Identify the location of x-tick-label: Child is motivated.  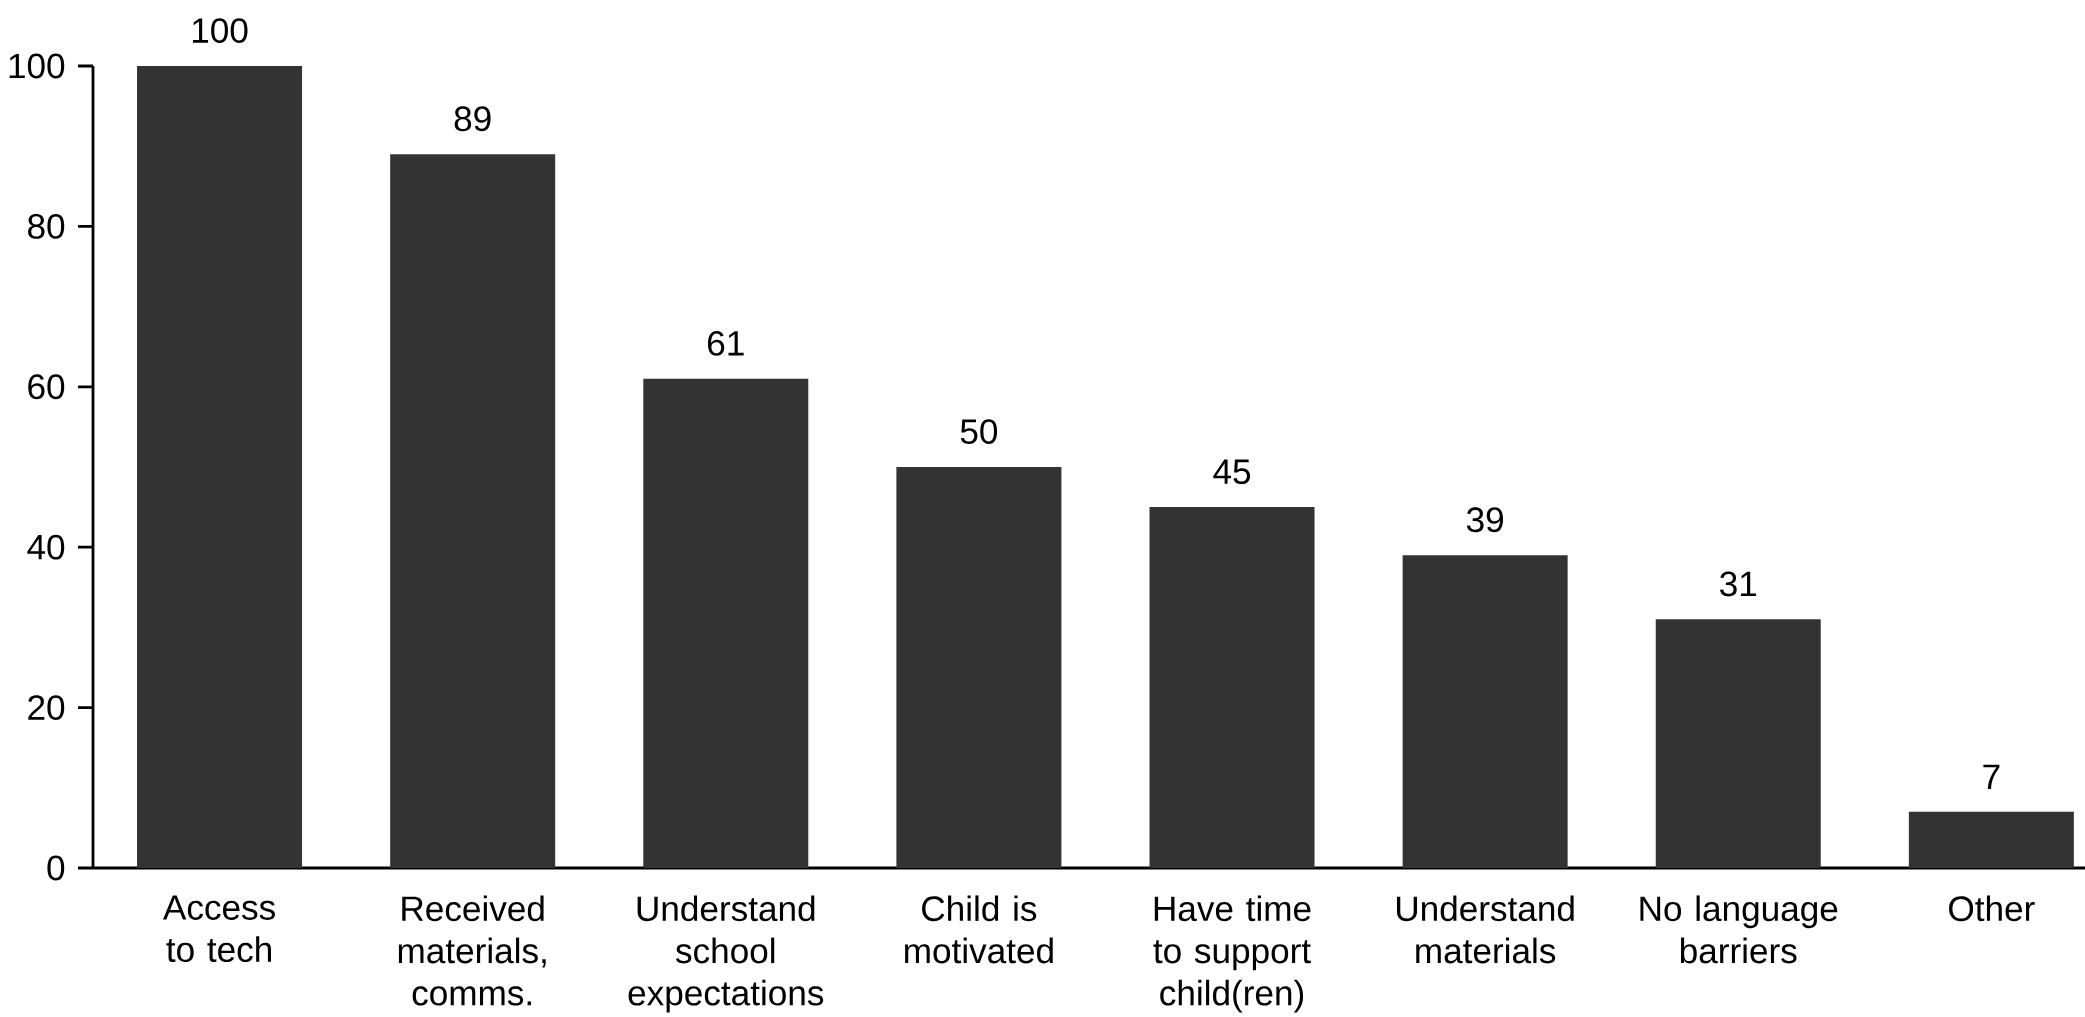
(979, 929).